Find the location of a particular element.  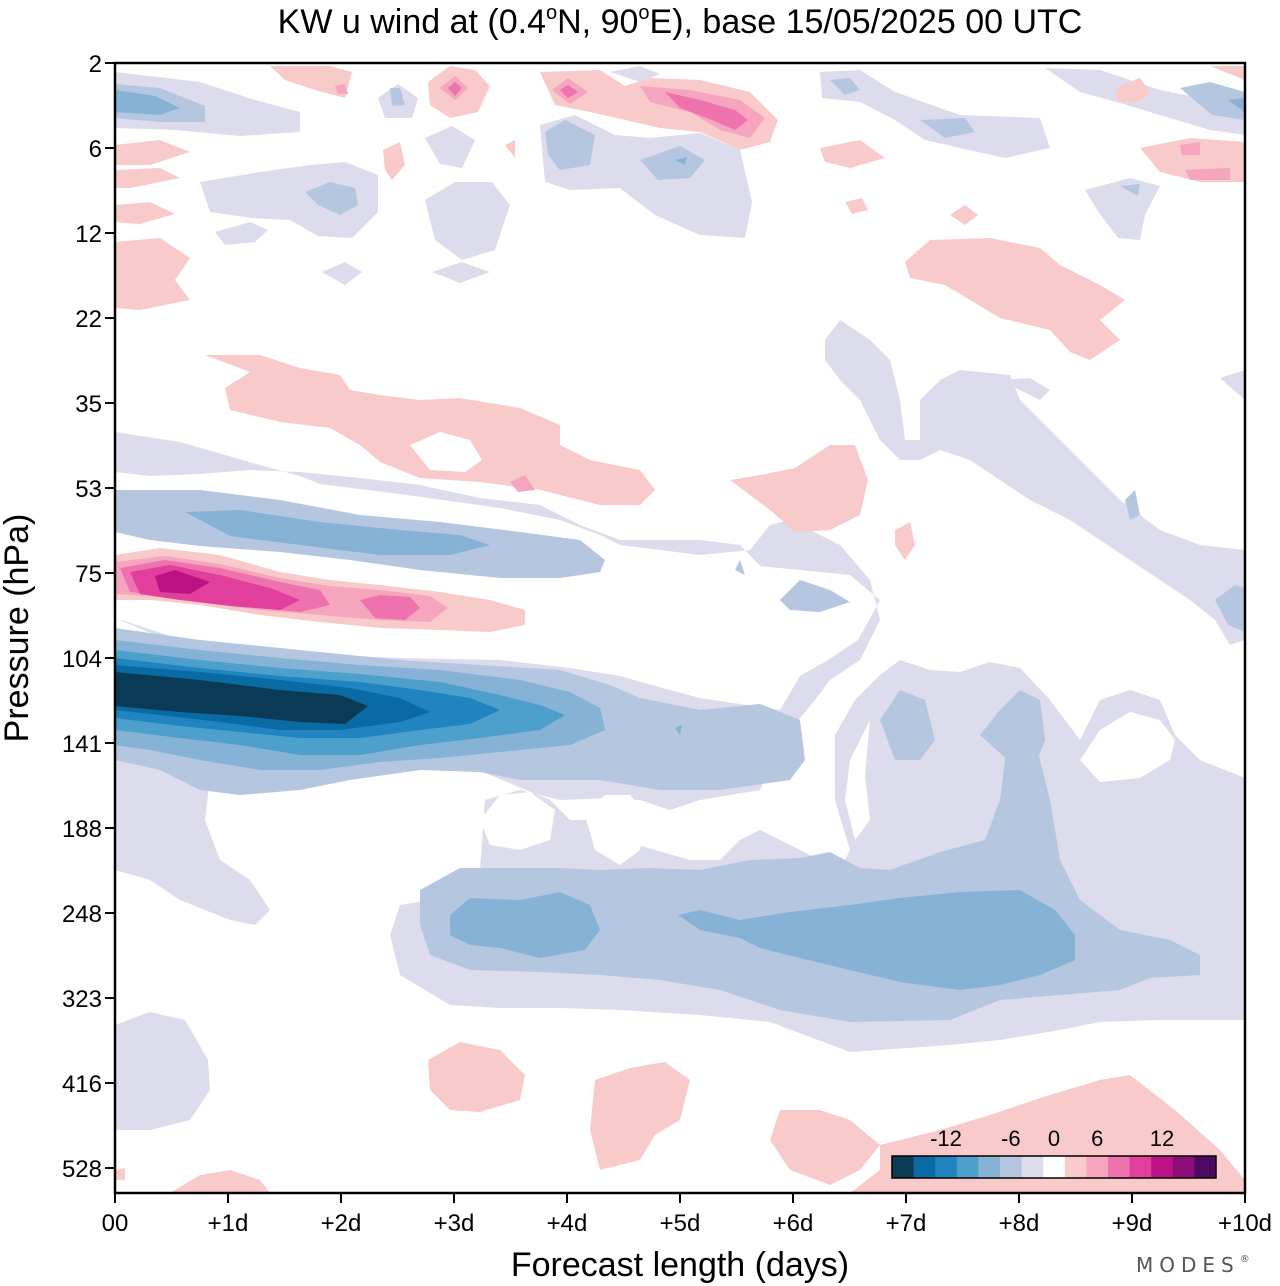

y-tick-label: 6 is located at coordinates (95, 149).